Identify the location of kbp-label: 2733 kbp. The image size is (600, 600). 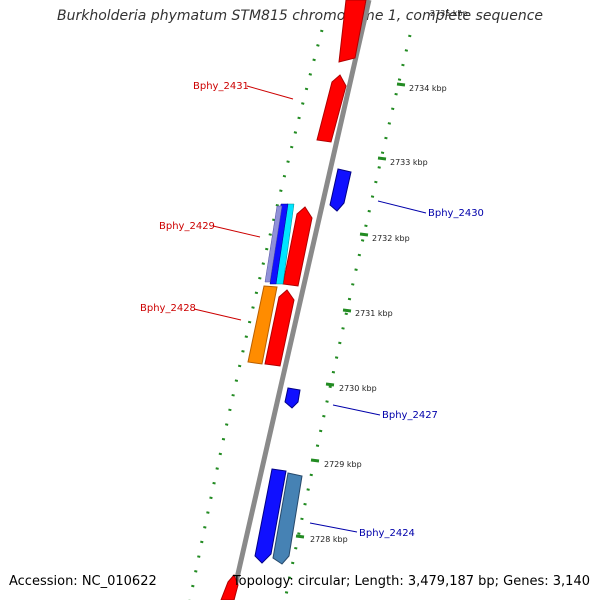
(409, 162).